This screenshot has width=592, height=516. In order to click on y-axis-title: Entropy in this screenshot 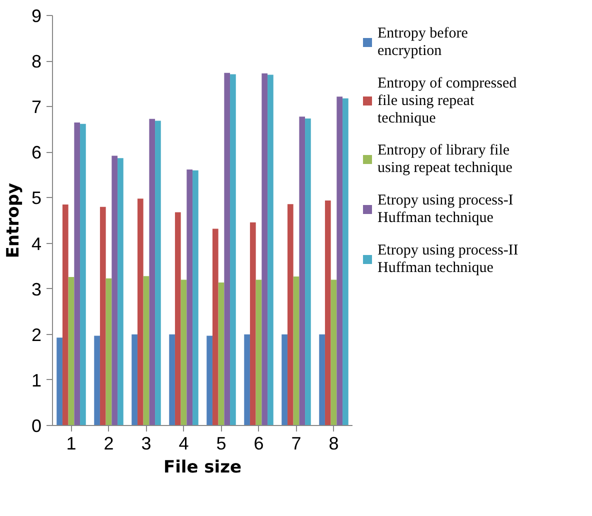, I will do `click(13, 220)`.